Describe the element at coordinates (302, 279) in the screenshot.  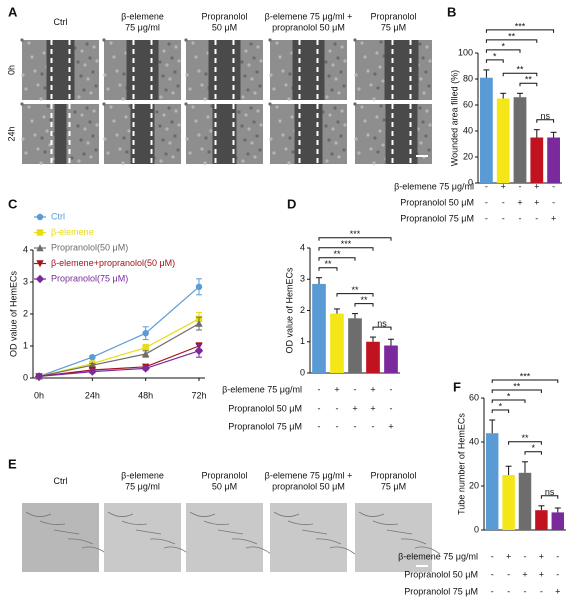
I see `y-tick-label: 3` at that location.